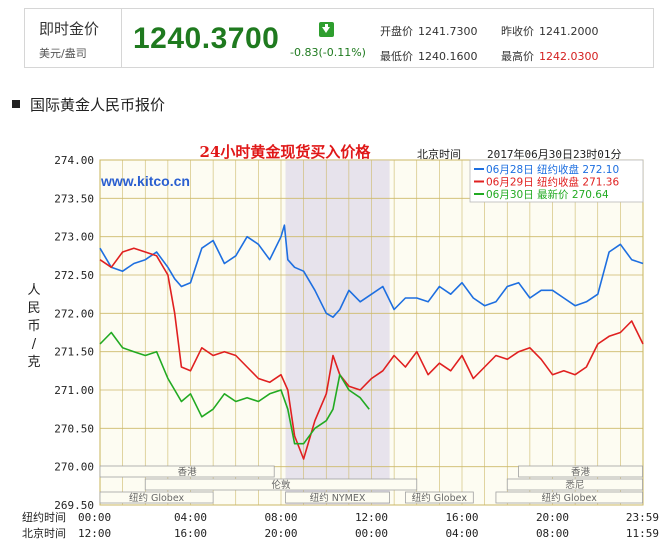 The width and height of the screenshot is (662, 541). I want to click on y-axis-label-char: 克, so click(33, 362).